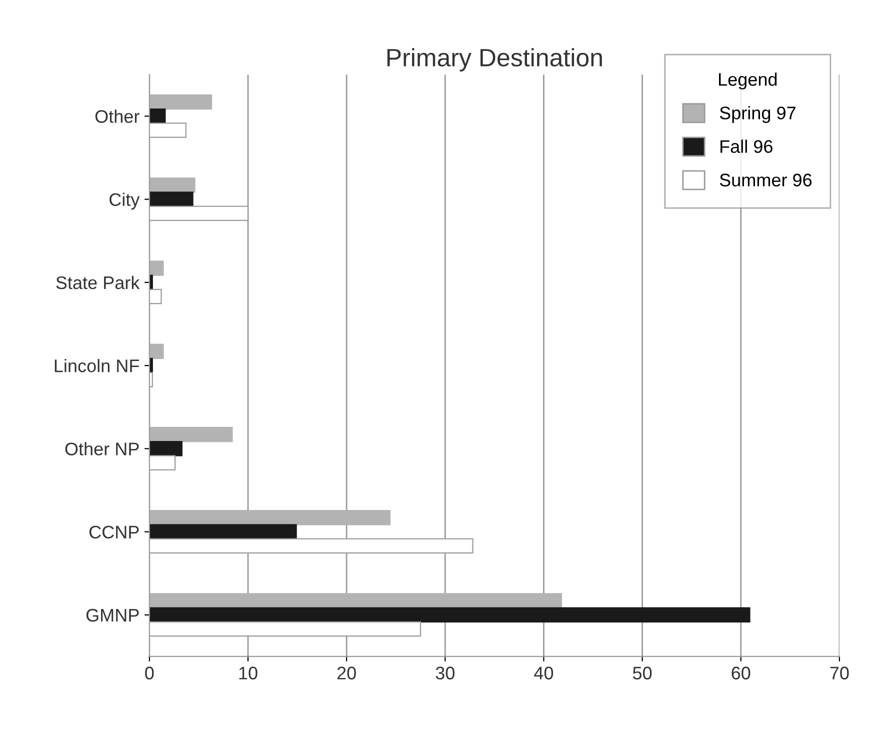 This screenshot has height=746, width=879. I want to click on y-tick-label: City, so click(125, 201).